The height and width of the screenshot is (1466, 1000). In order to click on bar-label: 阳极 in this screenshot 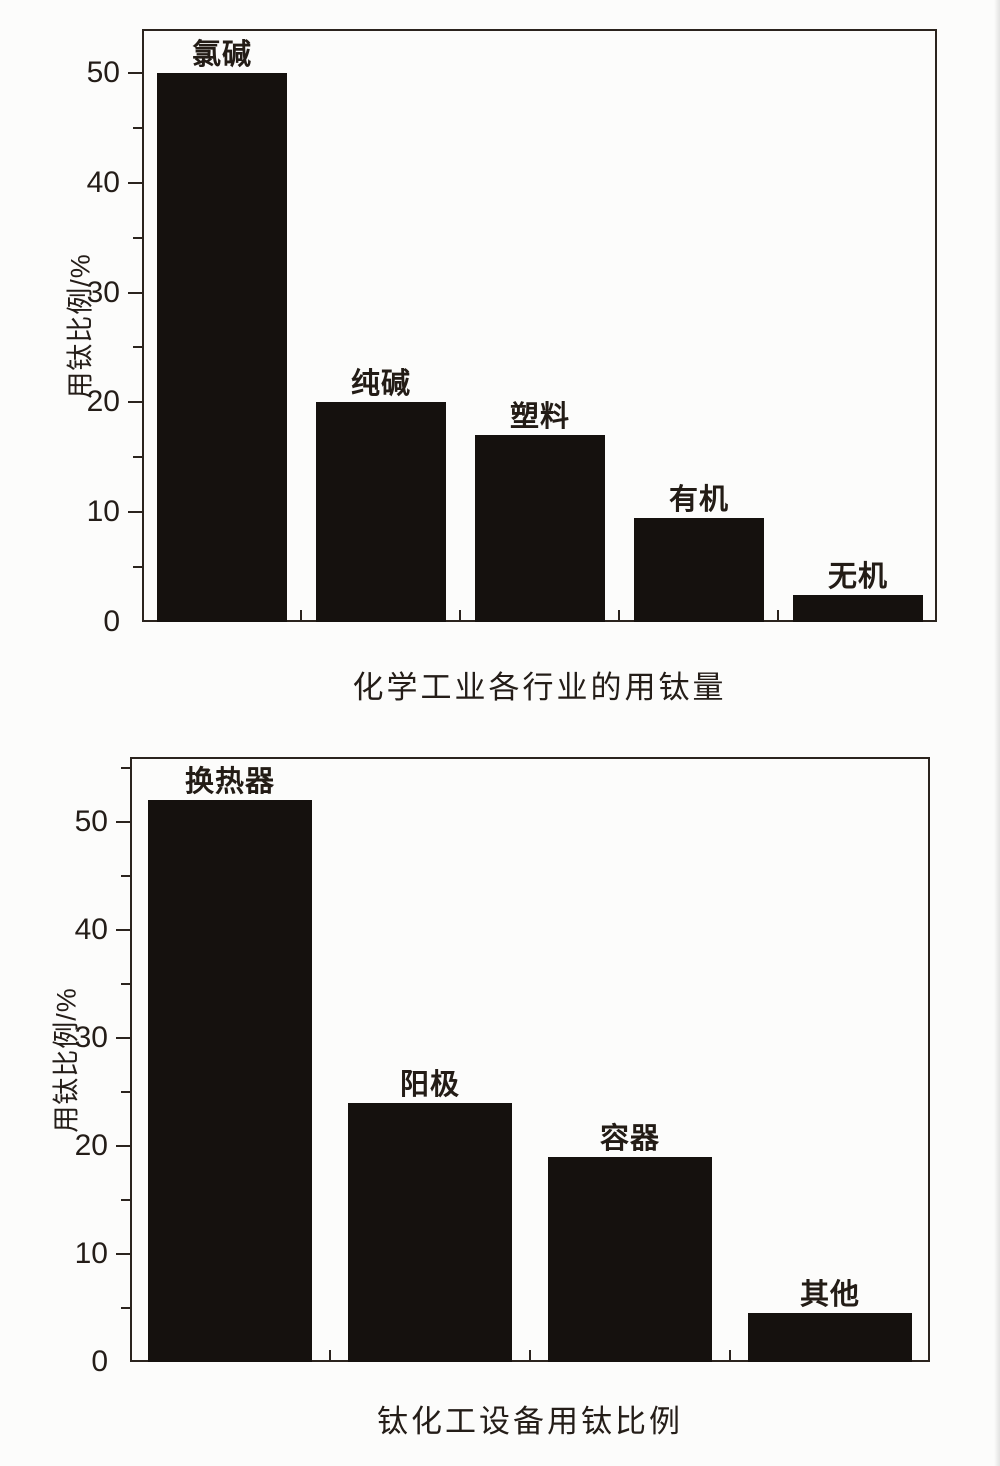, I will do `click(429, 1085)`.